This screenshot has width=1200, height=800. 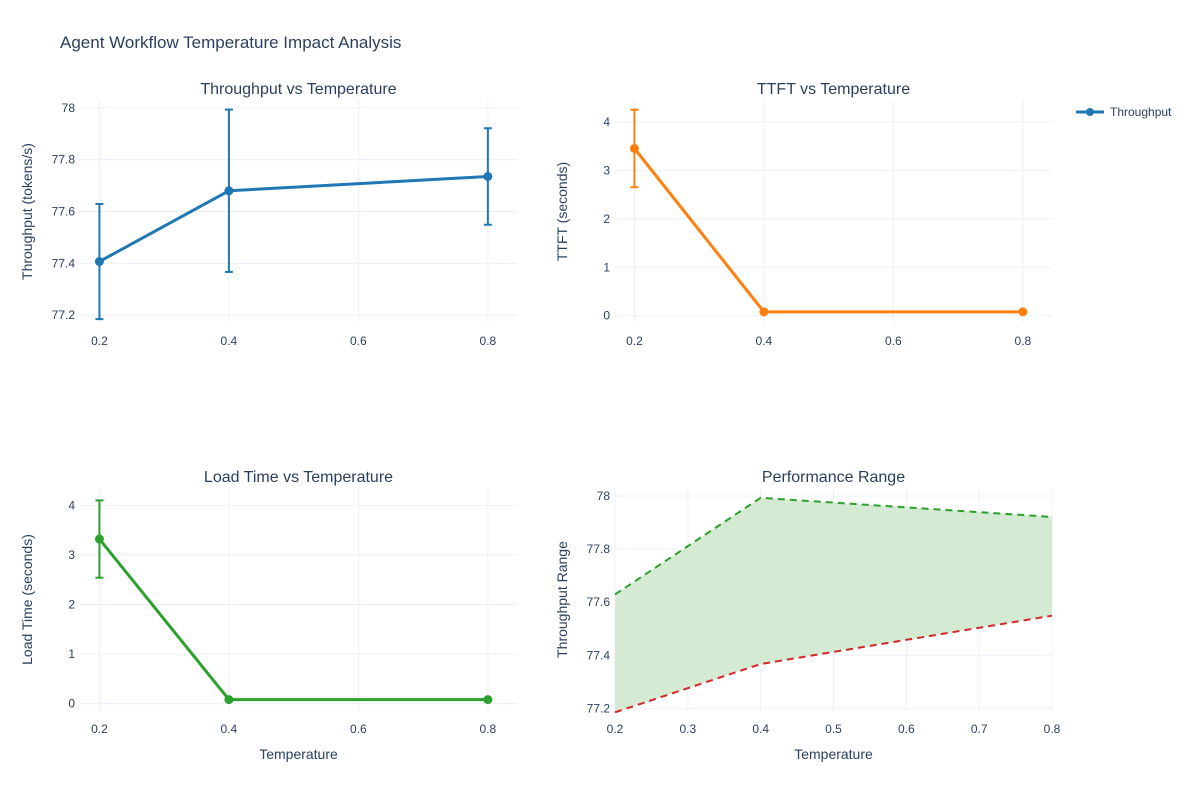 I want to click on chart1-x-tick-label: 0.6, so click(x=358, y=341).